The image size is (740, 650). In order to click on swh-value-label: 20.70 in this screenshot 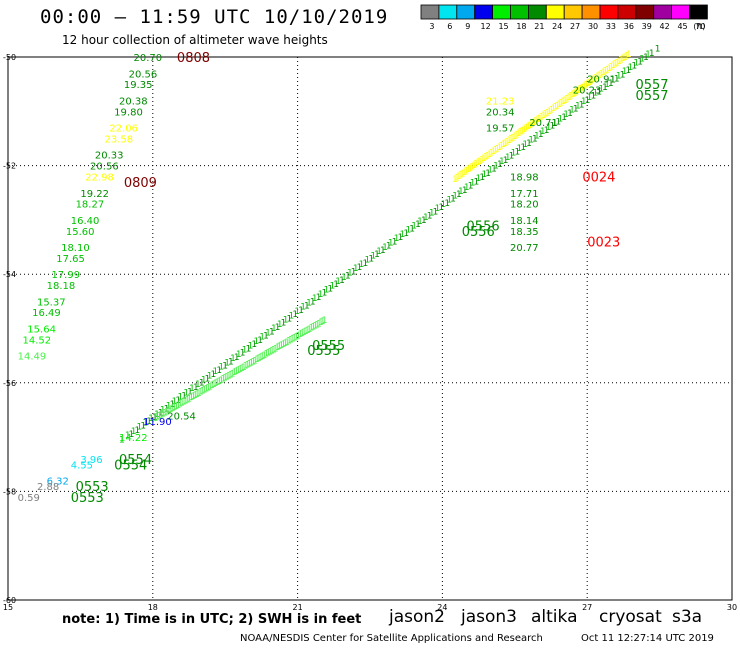, I will do `click(147, 58)`.